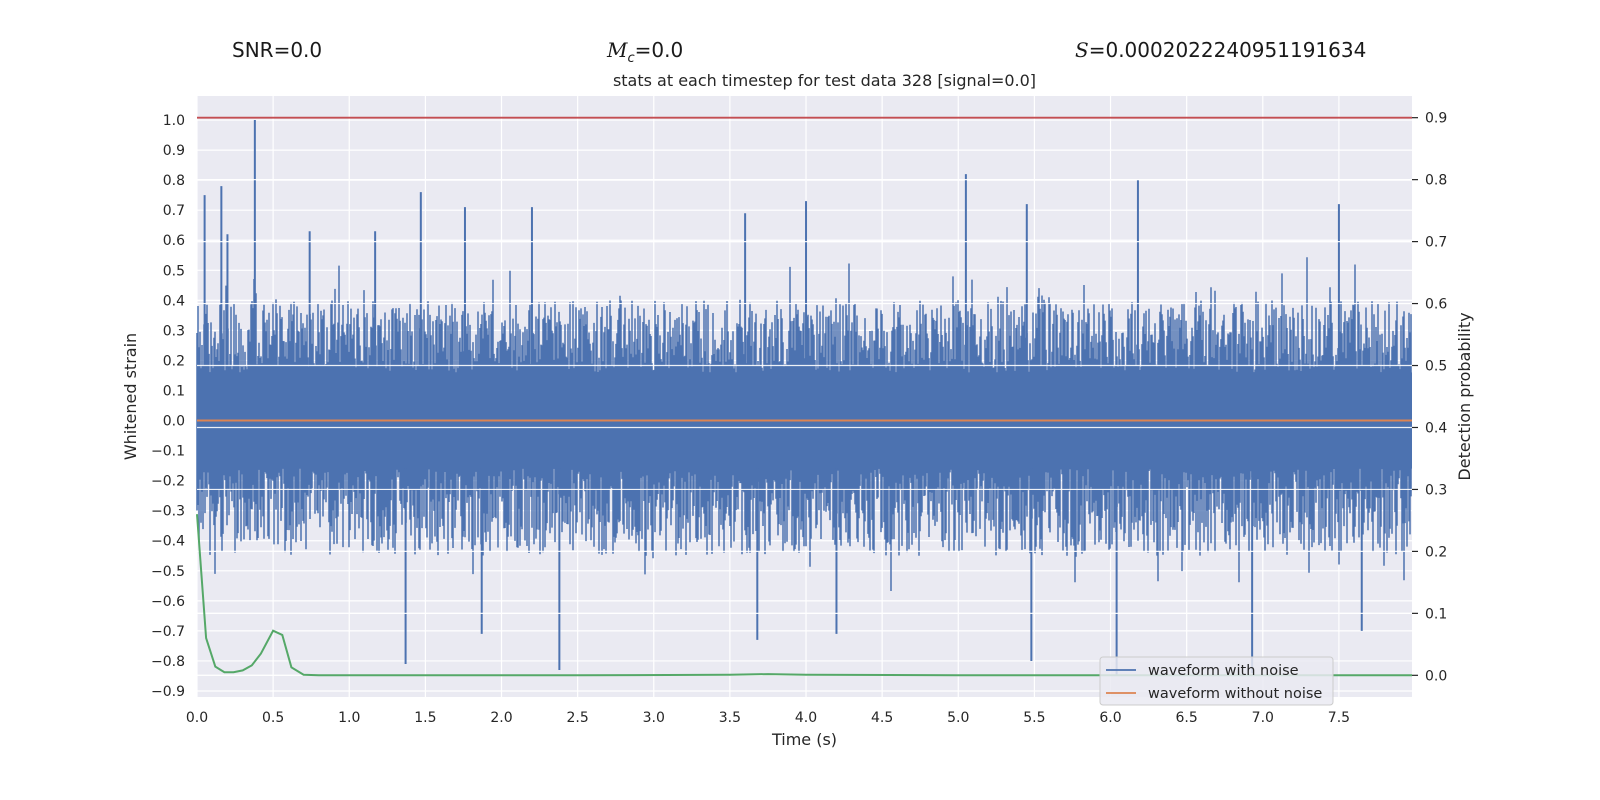 Image resolution: width=1600 pixels, height=800 pixels. I want to click on y-tick-label: −0.9, so click(168, 692).